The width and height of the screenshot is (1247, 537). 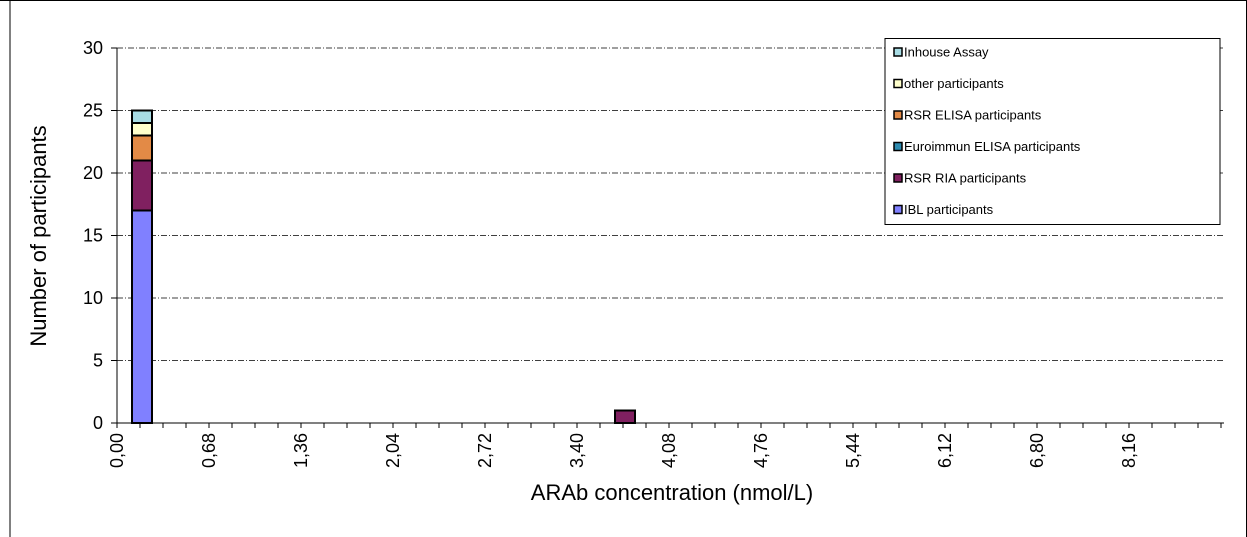 What do you see at coordinates (93, 48) in the screenshot?
I see `y-tick-label: 30` at bounding box center [93, 48].